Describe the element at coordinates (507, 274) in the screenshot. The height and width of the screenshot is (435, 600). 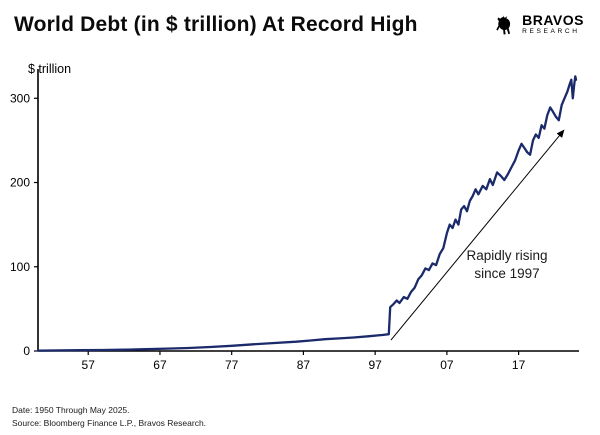
I see `annotation-line-2: since 1997` at that location.